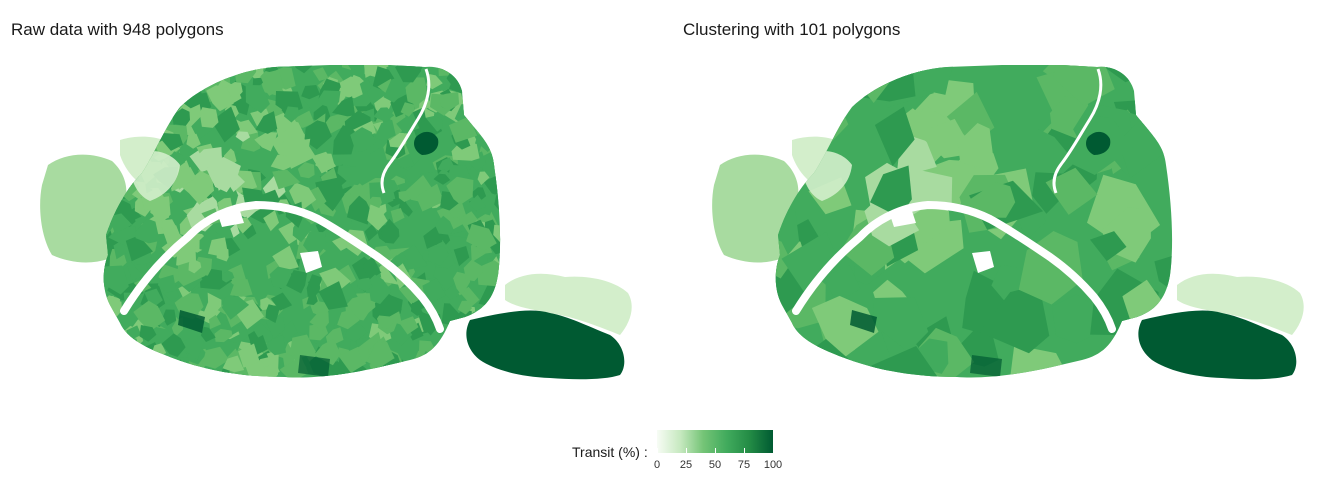 This screenshot has height=480, width=1344. What do you see at coordinates (686, 465) in the screenshot?
I see `legend-tick-label: 25` at bounding box center [686, 465].